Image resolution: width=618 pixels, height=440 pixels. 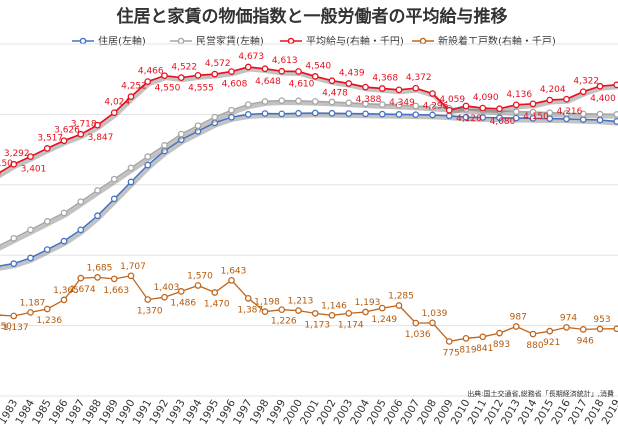 I want to click on starts-data-label: 1,643, so click(x=234, y=271).